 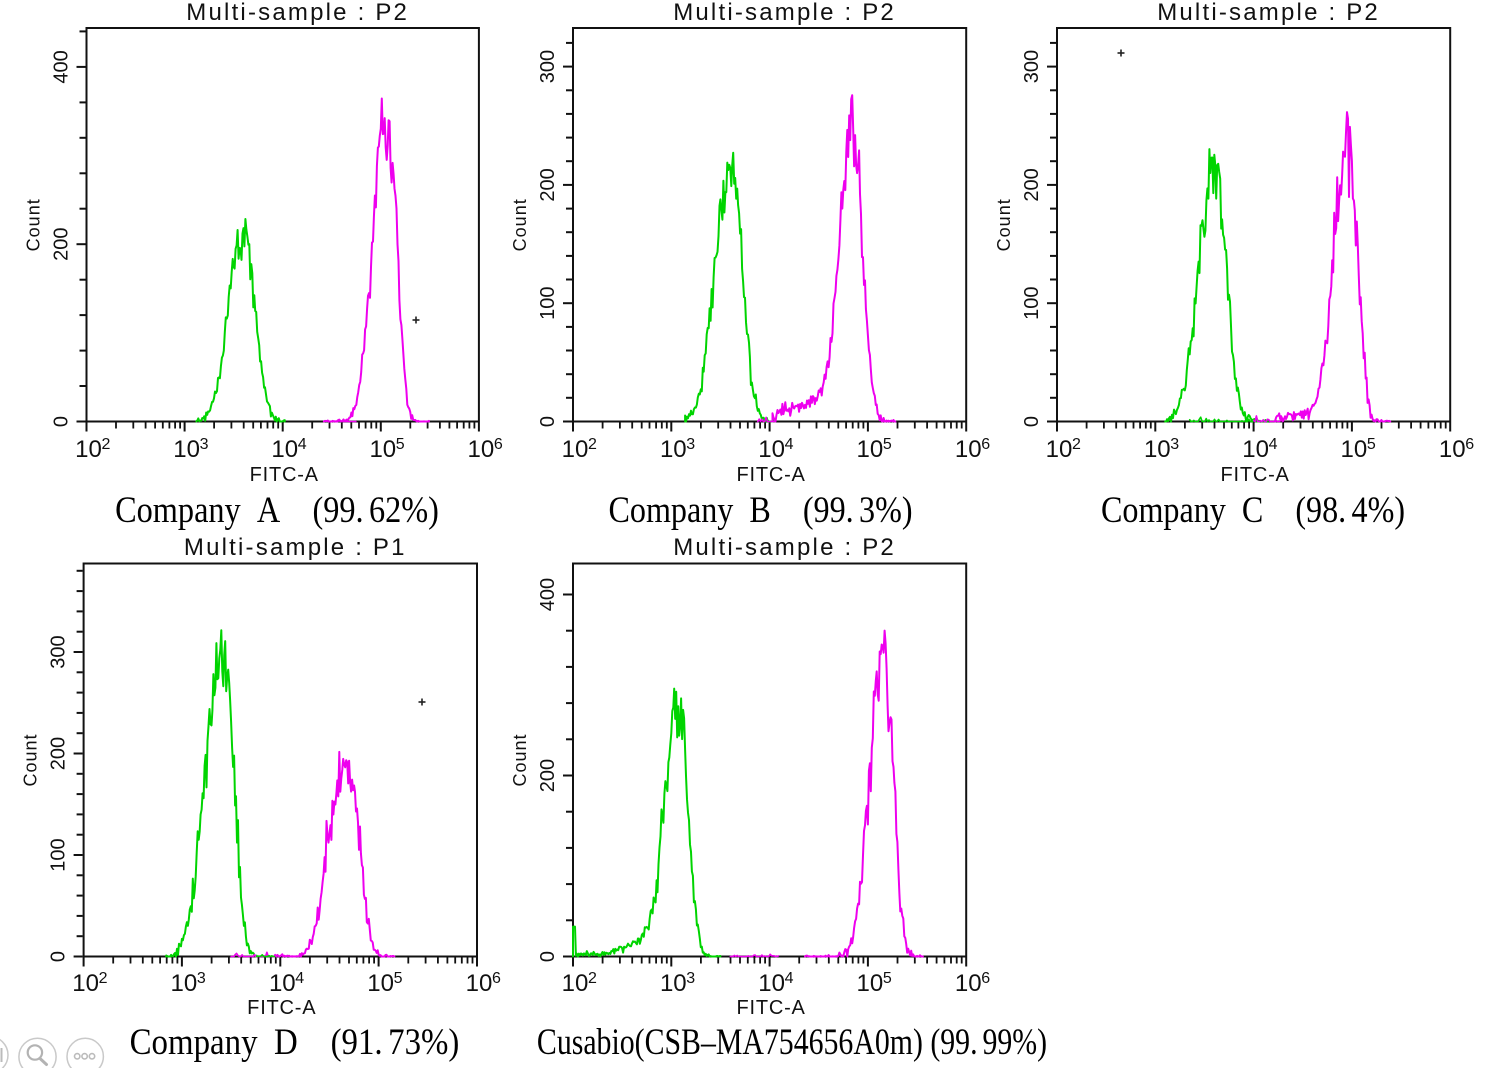 What do you see at coordinates (760, 510) in the screenshot?
I see `svg-text: Company B (99. 3%)` at bounding box center [760, 510].